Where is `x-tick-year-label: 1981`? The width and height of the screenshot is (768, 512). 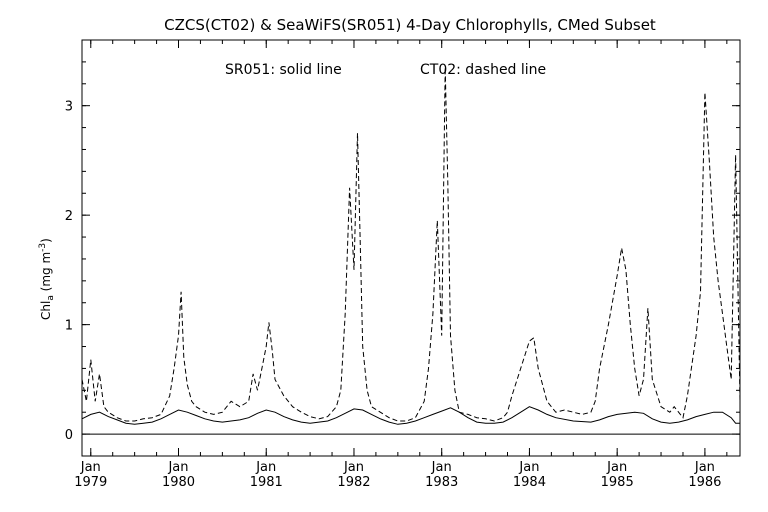 x-tick-year-label: 1981 is located at coordinates (266, 482).